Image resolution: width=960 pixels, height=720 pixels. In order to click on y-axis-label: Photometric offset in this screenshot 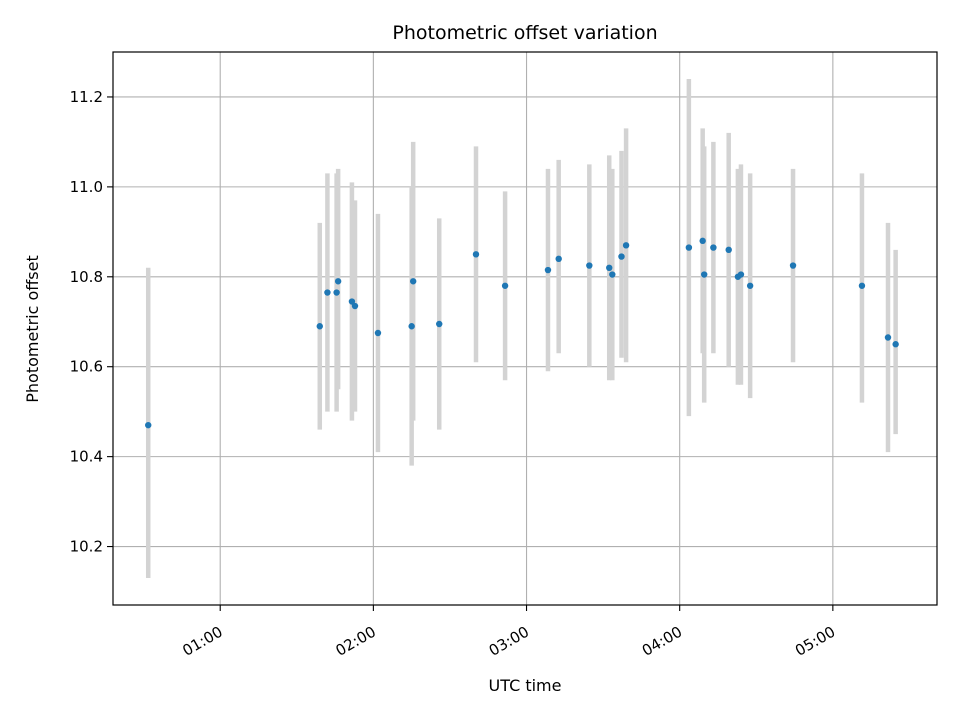, I will do `click(32, 329)`.